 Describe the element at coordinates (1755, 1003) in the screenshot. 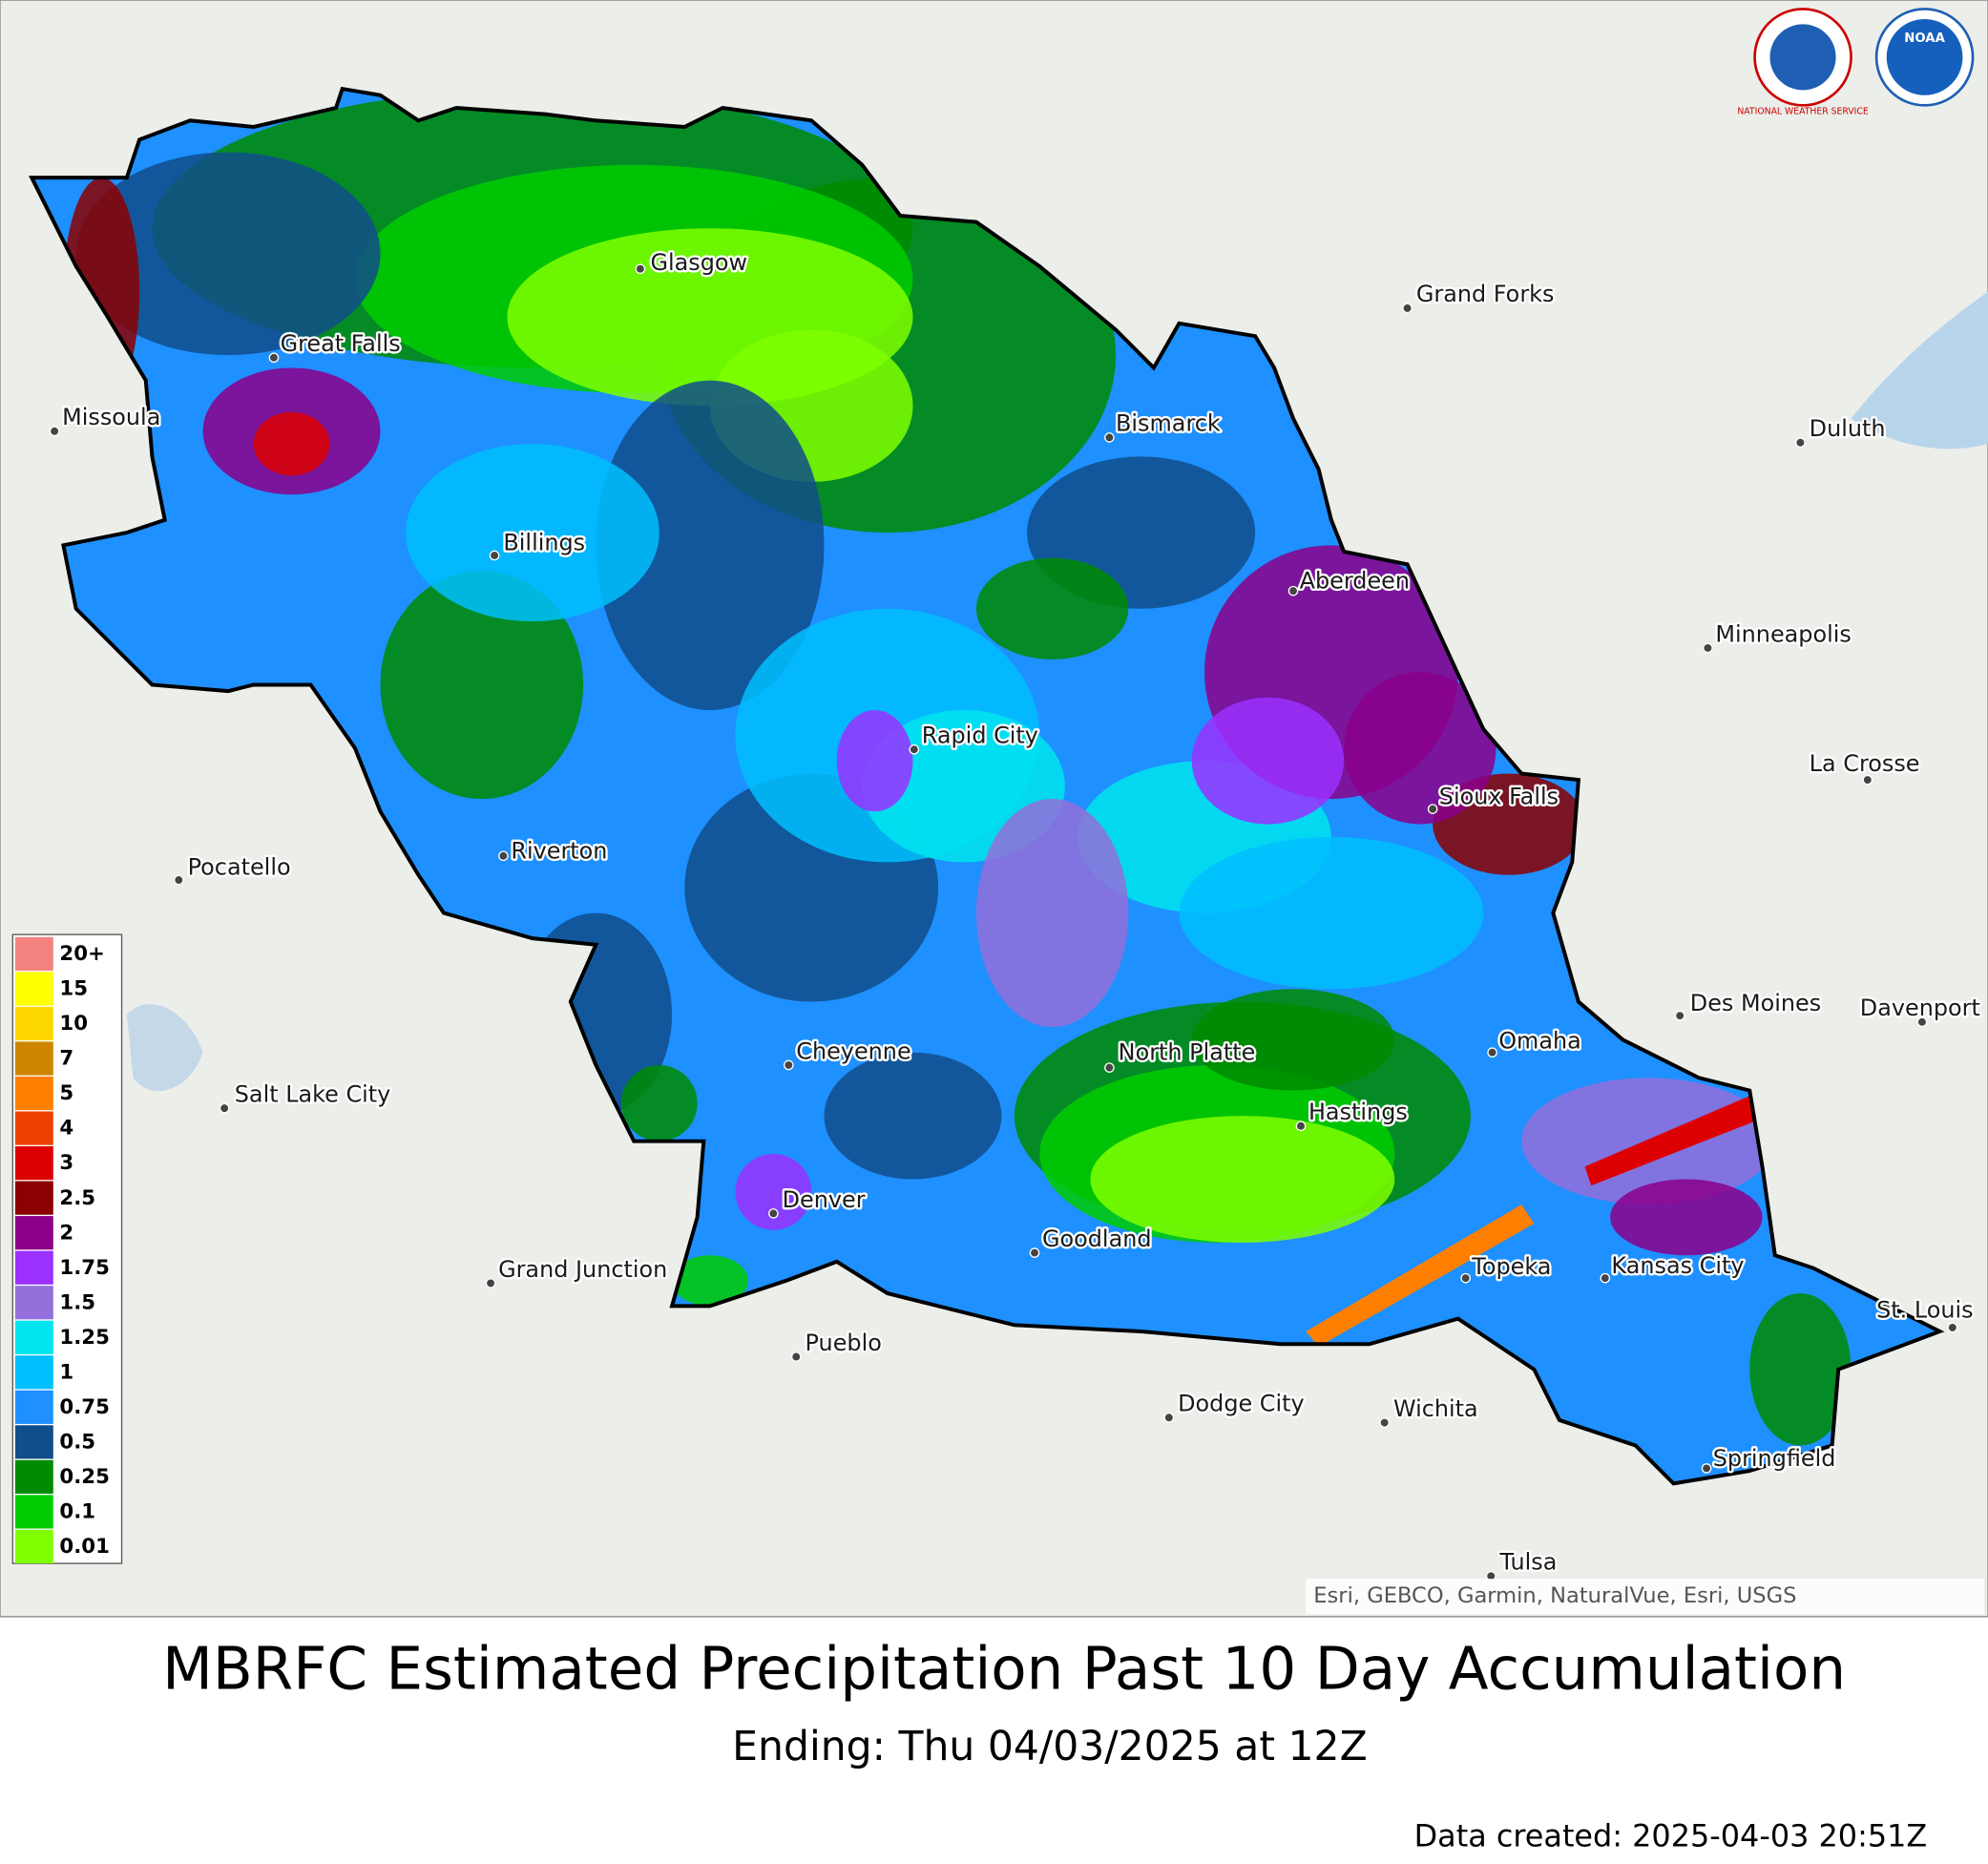

I see `city-label: Des Moines` at that location.